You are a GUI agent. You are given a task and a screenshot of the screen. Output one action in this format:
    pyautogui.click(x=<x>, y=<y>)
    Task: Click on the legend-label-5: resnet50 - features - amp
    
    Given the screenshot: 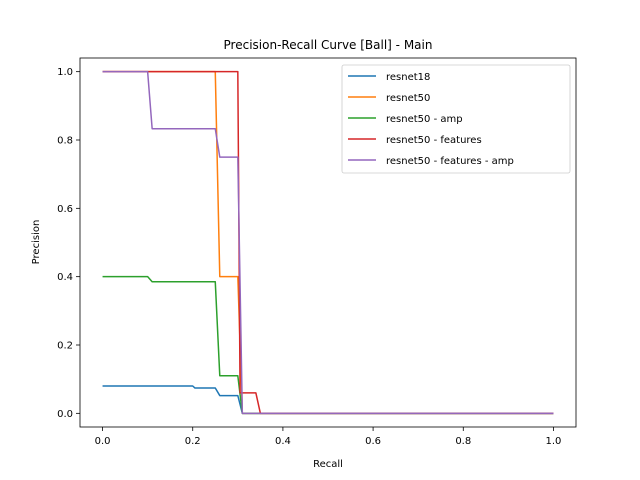 What is the action you would take?
    pyautogui.click(x=450, y=161)
    